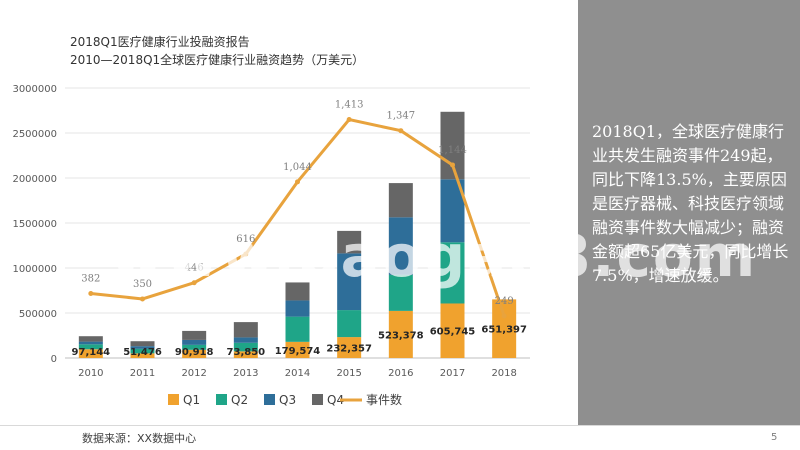 Image resolution: width=800 pixels, height=450 pixels. What do you see at coordinates (54, 359) in the screenshot?
I see `y-tick-label: 0` at bounding box center [54, 359].